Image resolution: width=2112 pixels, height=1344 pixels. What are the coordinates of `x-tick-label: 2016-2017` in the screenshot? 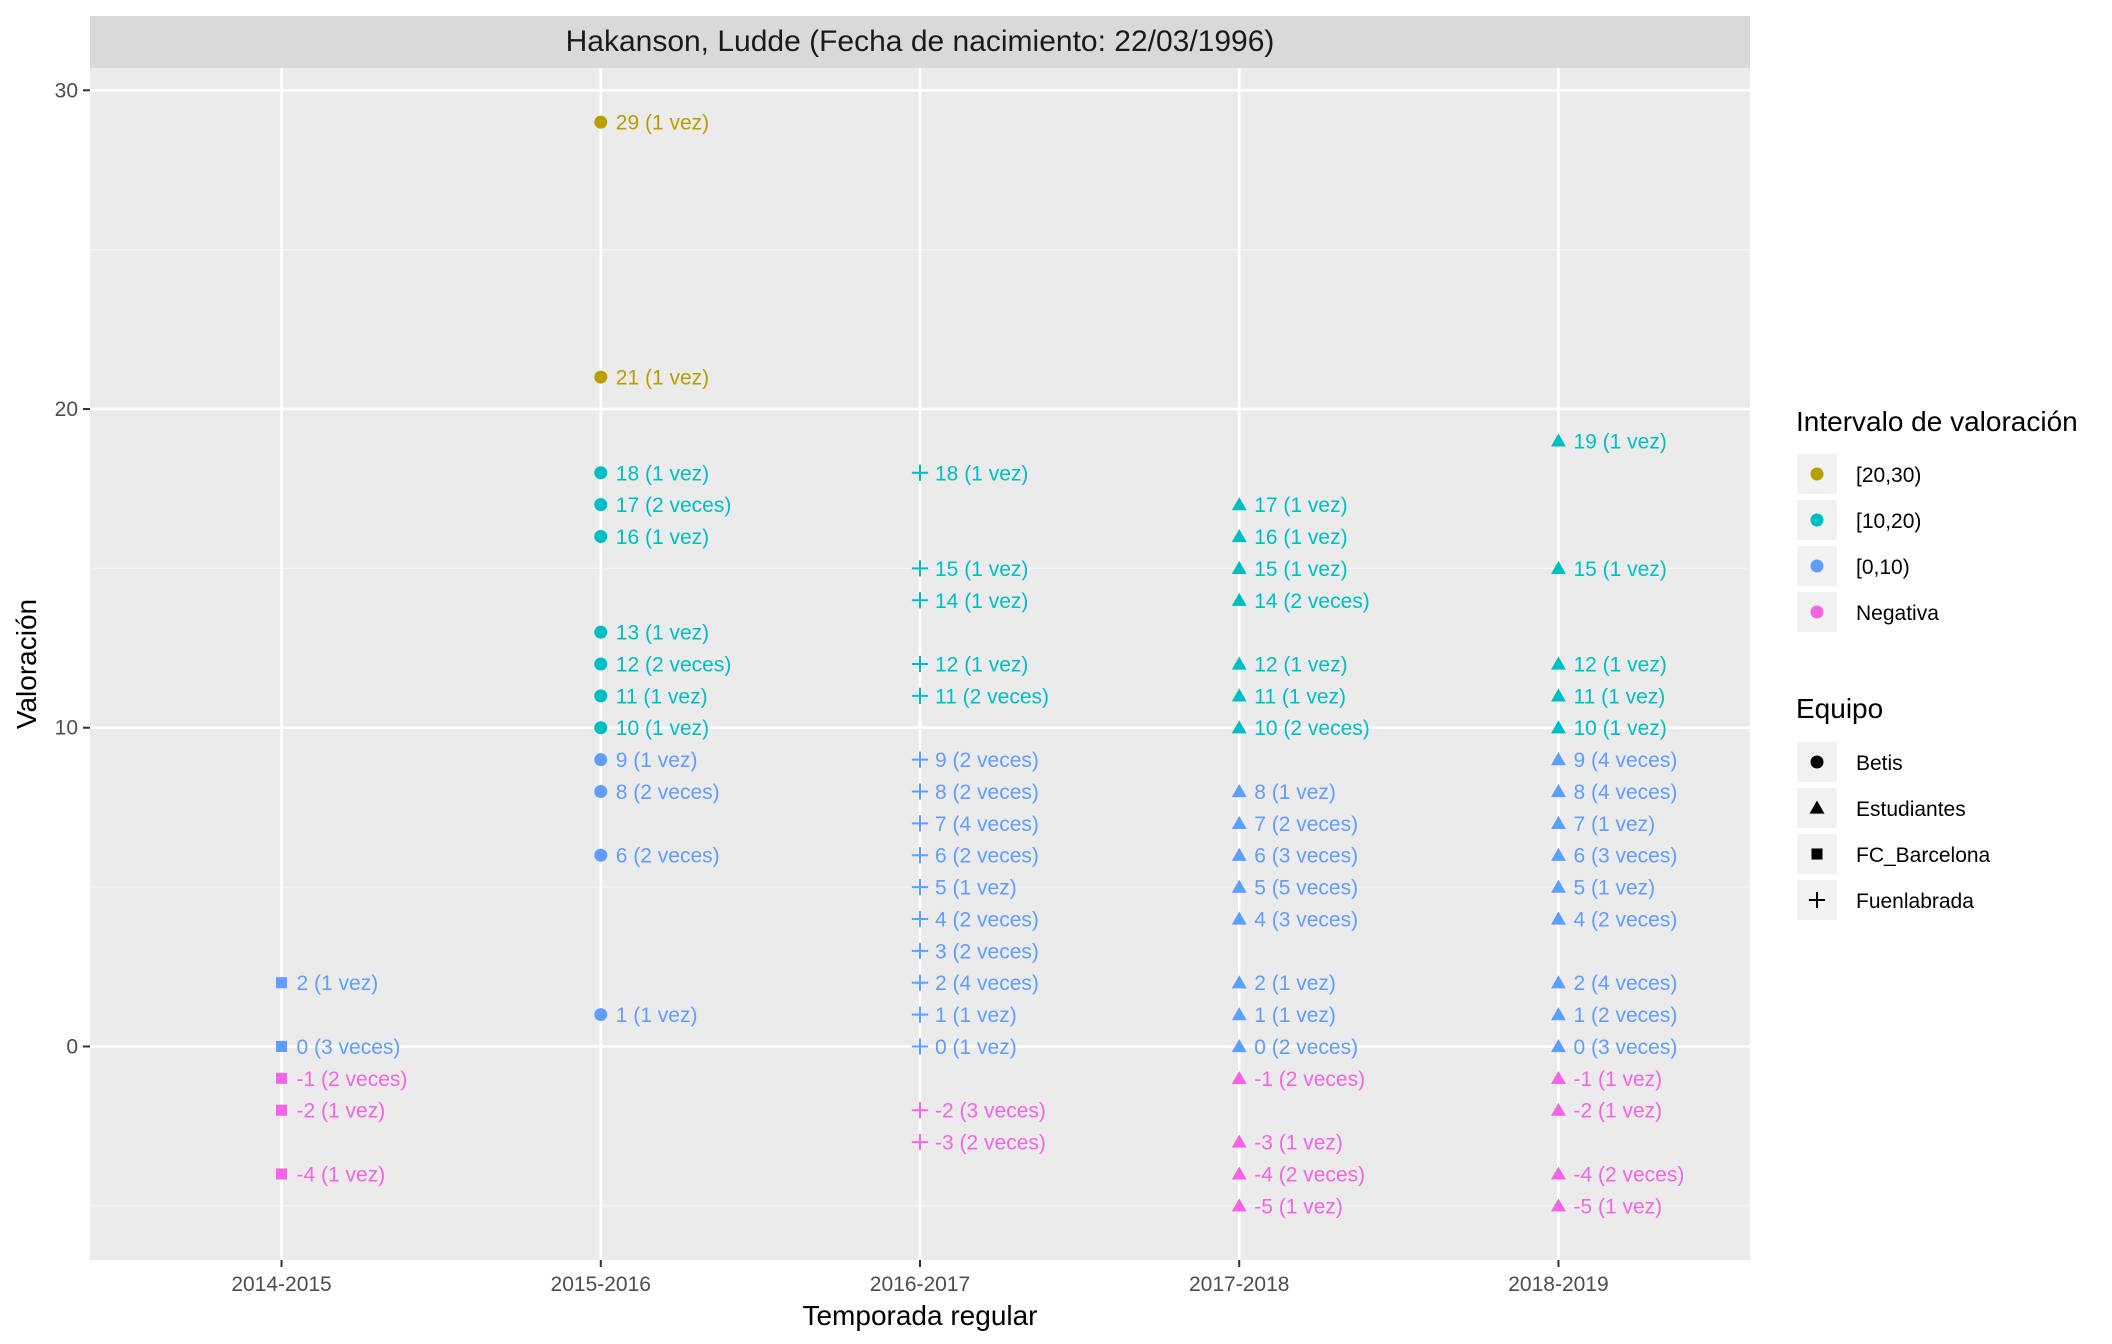 It's located at (920, 1284).